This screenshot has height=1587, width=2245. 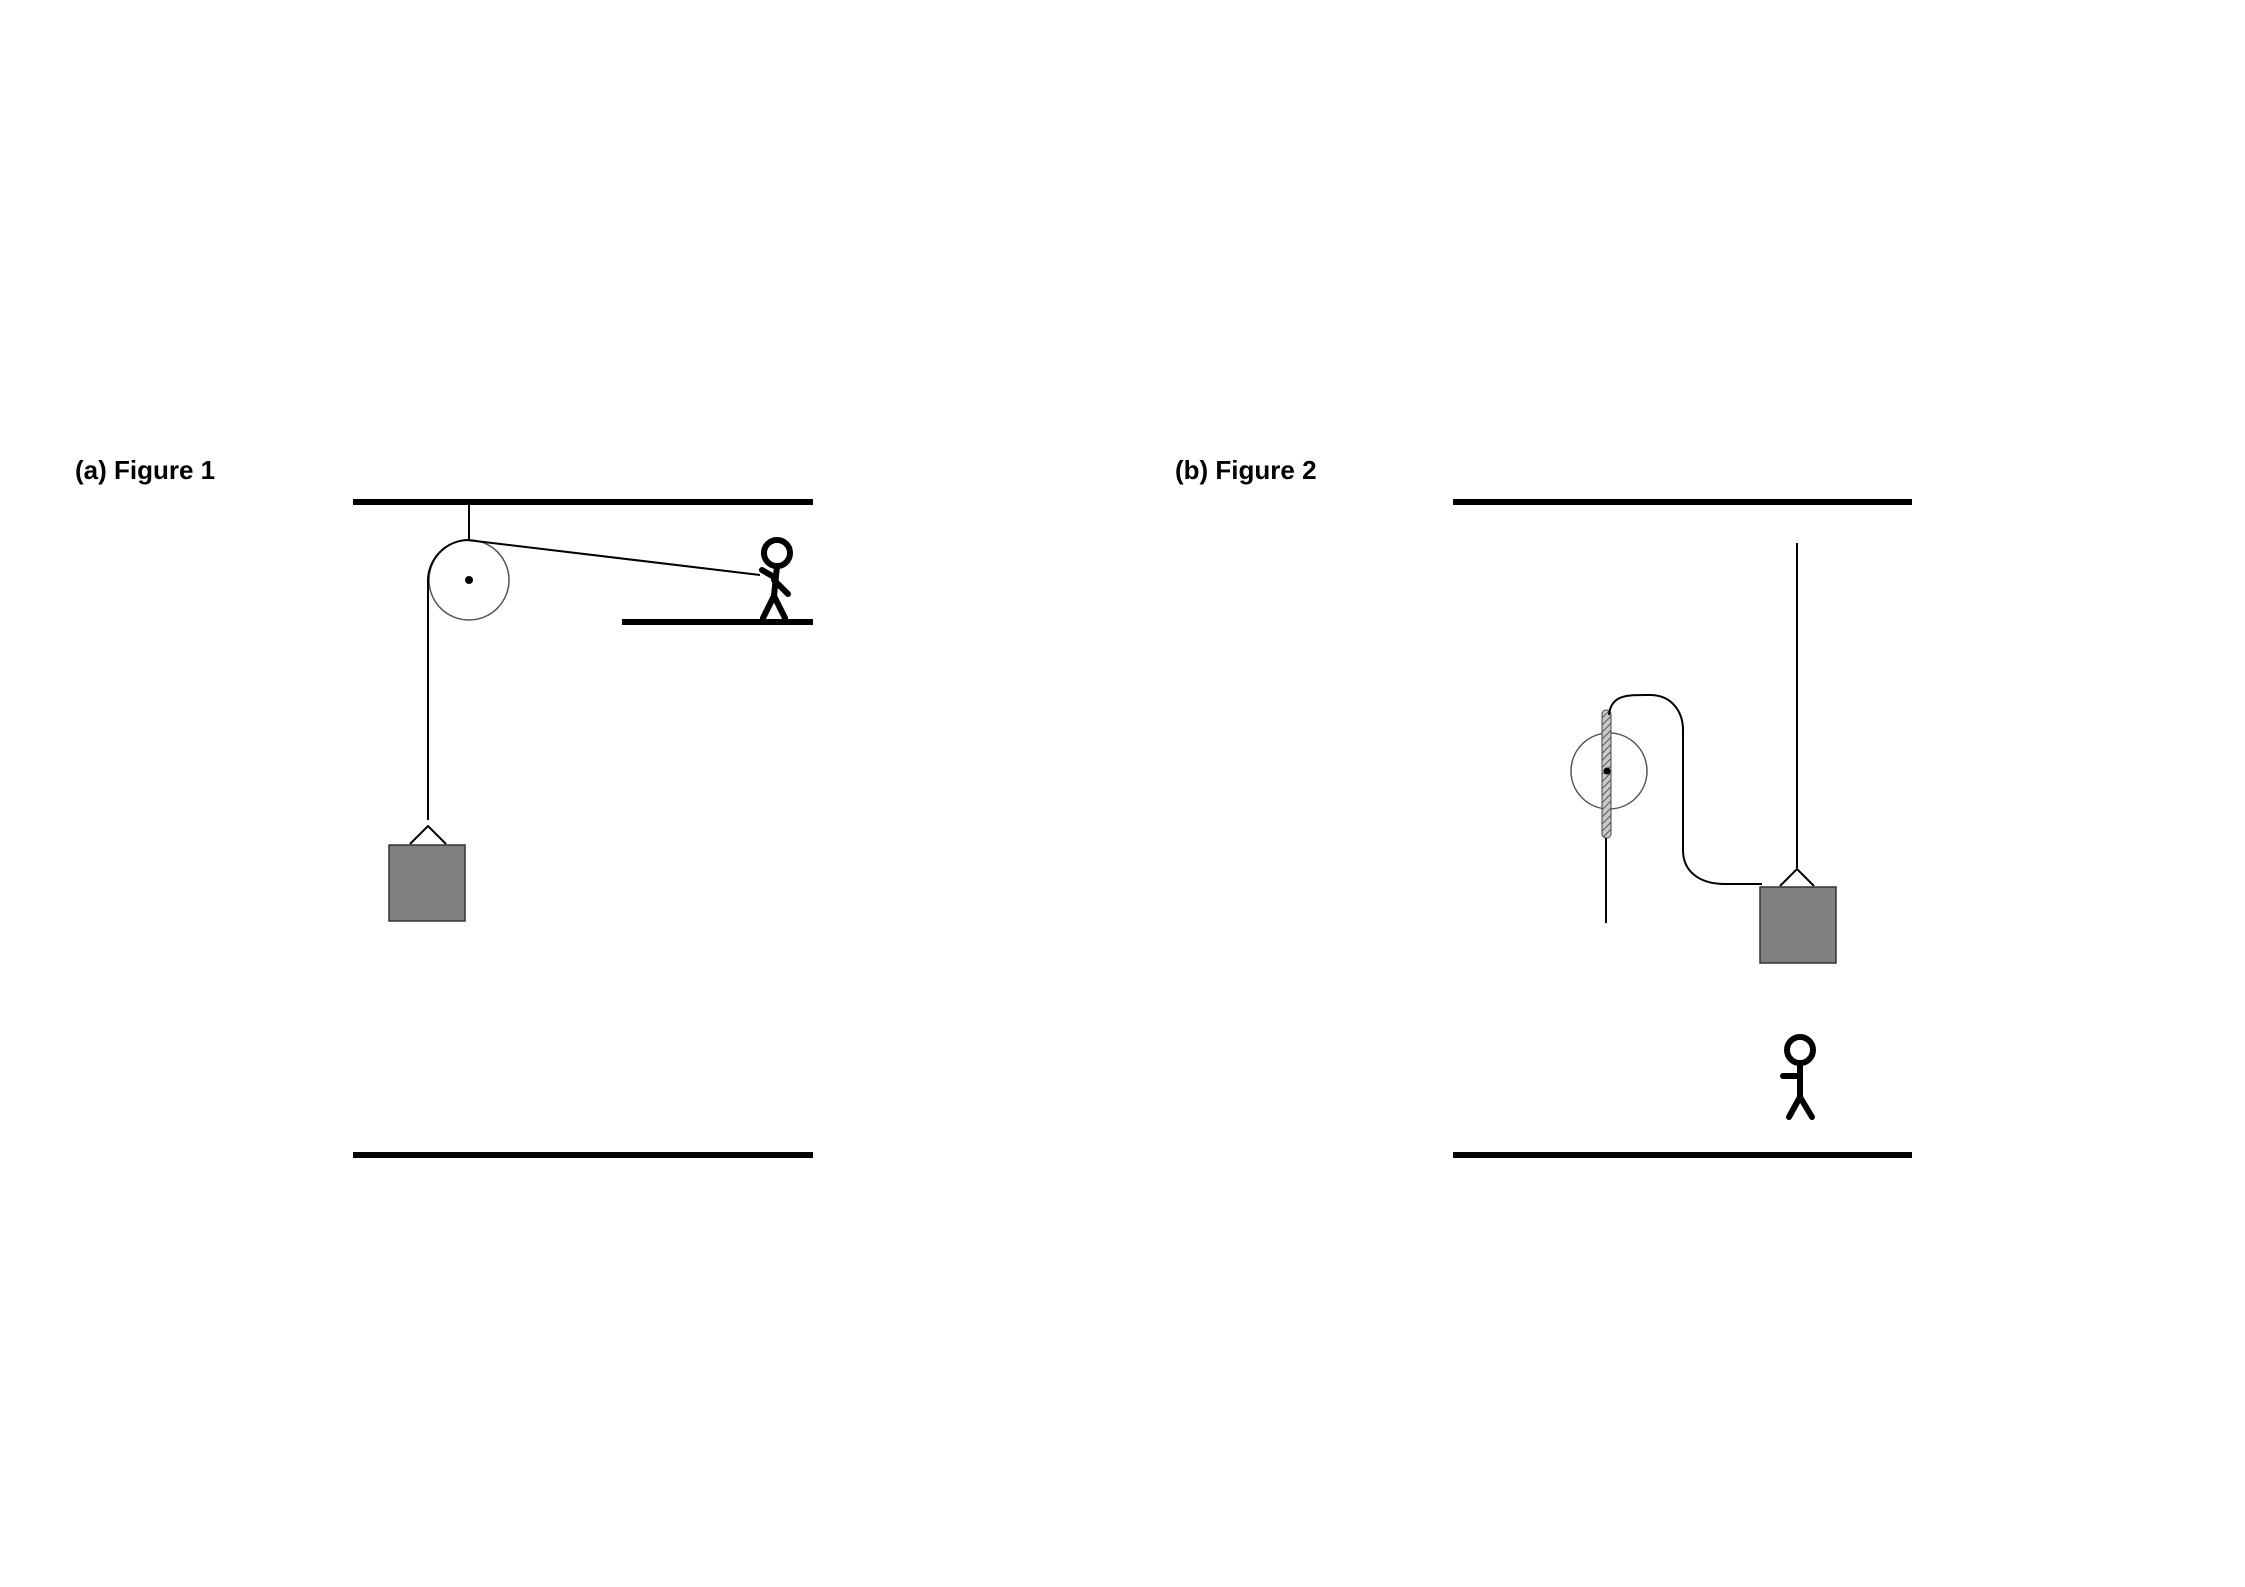 I want to click on figure-1-label: (a) Figure 1, so click(x=145, y=470).